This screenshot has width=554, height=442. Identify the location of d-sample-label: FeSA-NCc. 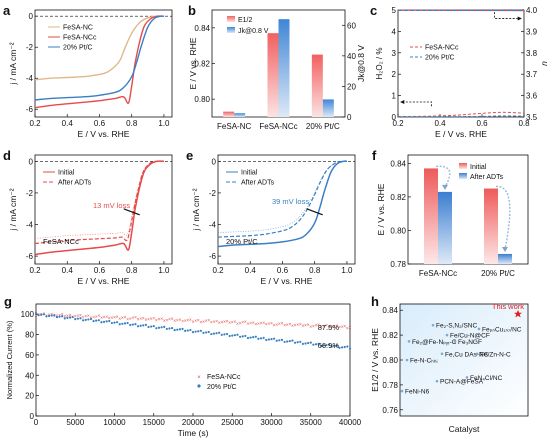
(61, 241).